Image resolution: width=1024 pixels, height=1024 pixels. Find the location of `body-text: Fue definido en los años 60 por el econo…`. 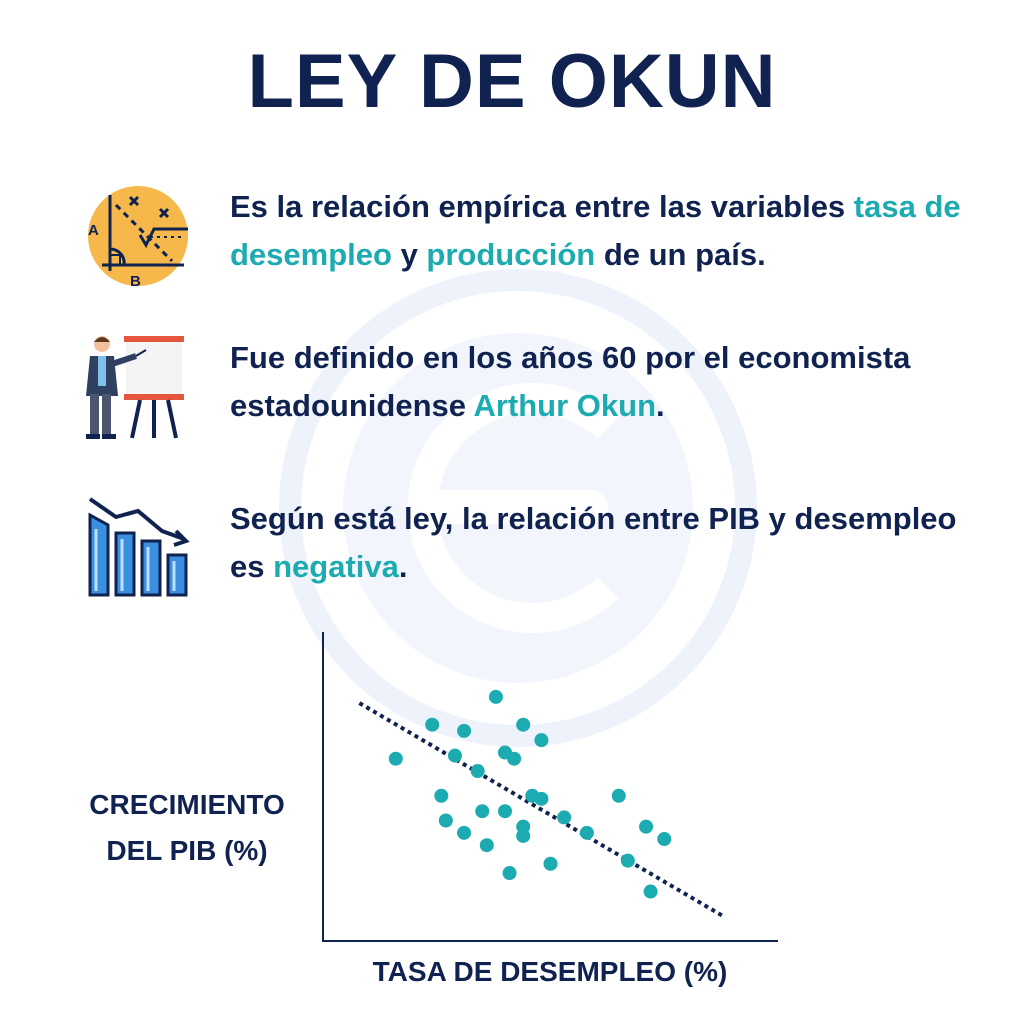

body-text: Fue definido en los años 60 por el econo… is located at coordinates (570, 381).